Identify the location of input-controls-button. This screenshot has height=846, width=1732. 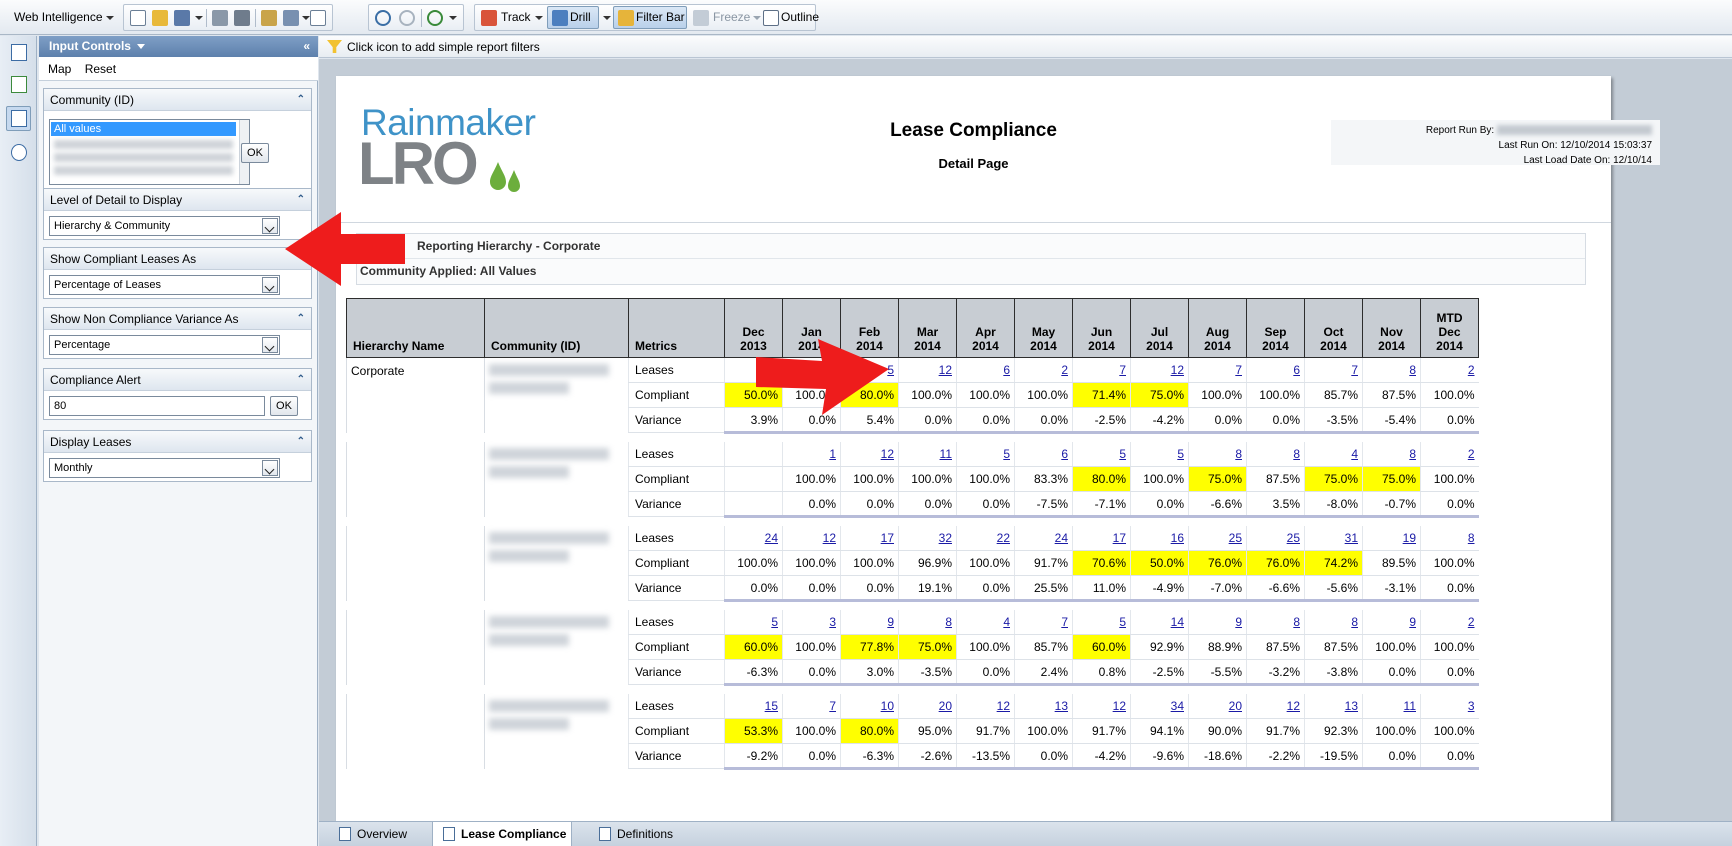
(18, 118).